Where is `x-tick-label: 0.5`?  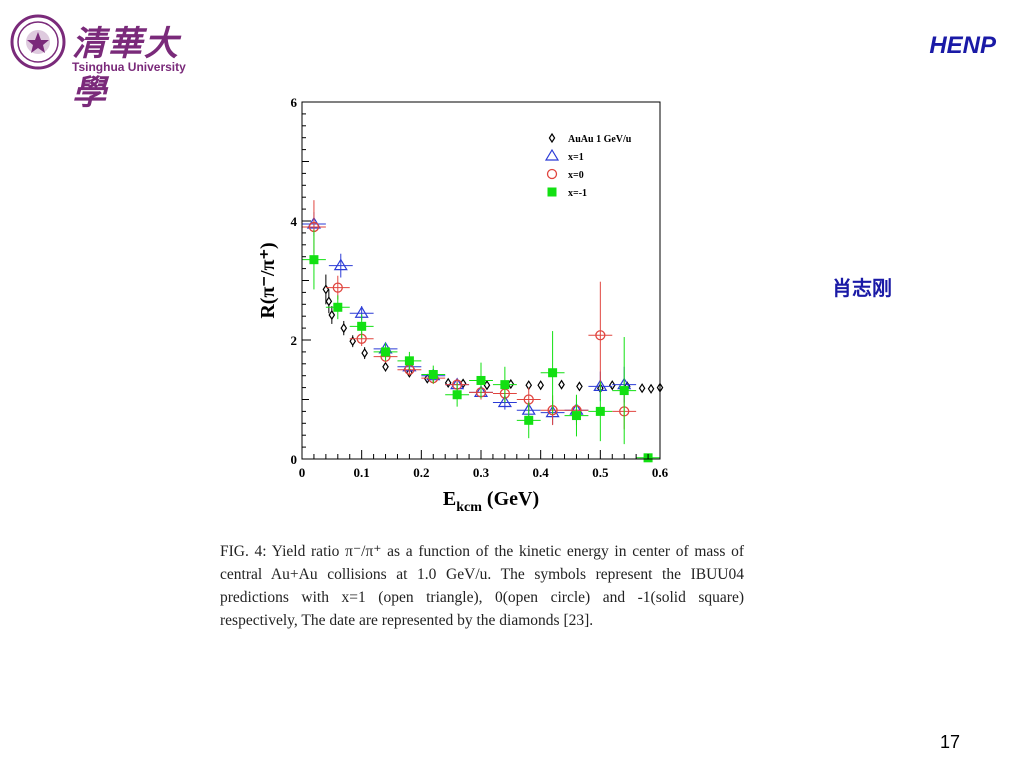
x-tick-label: 0.5 is located at coordinates (600, 472).